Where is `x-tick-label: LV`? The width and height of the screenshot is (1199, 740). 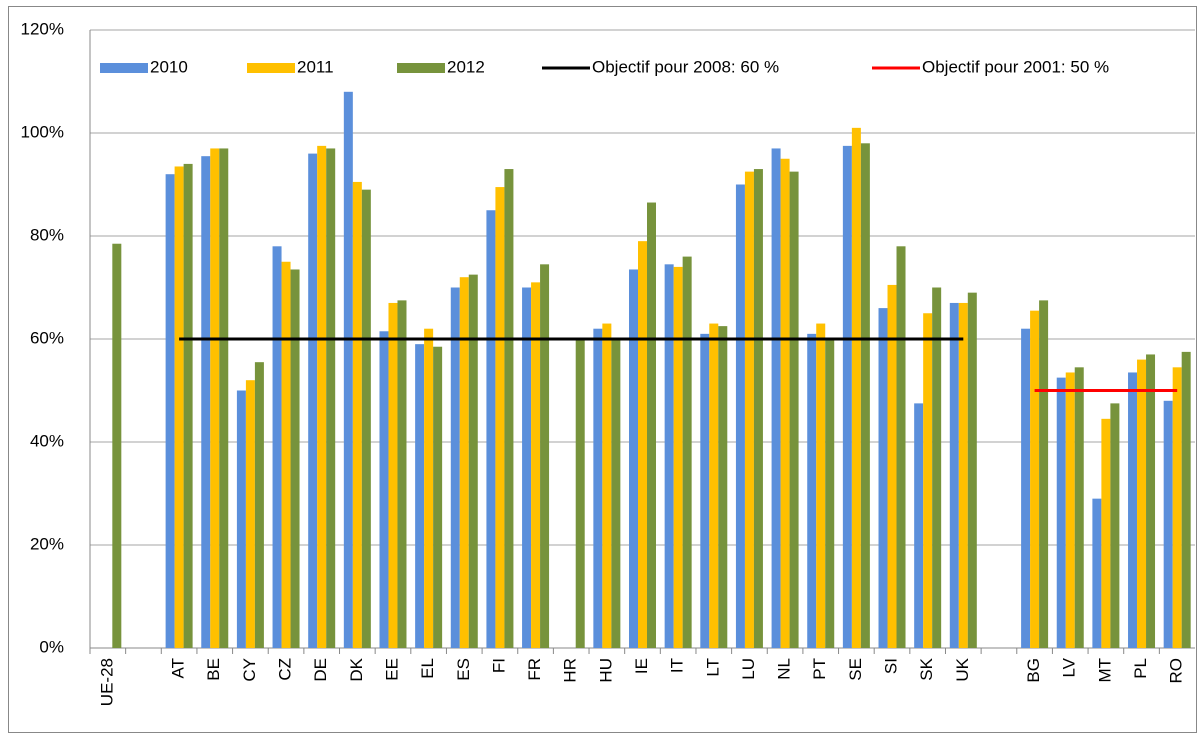
x-tick-label: LV is located at coordinates (1069, 667).